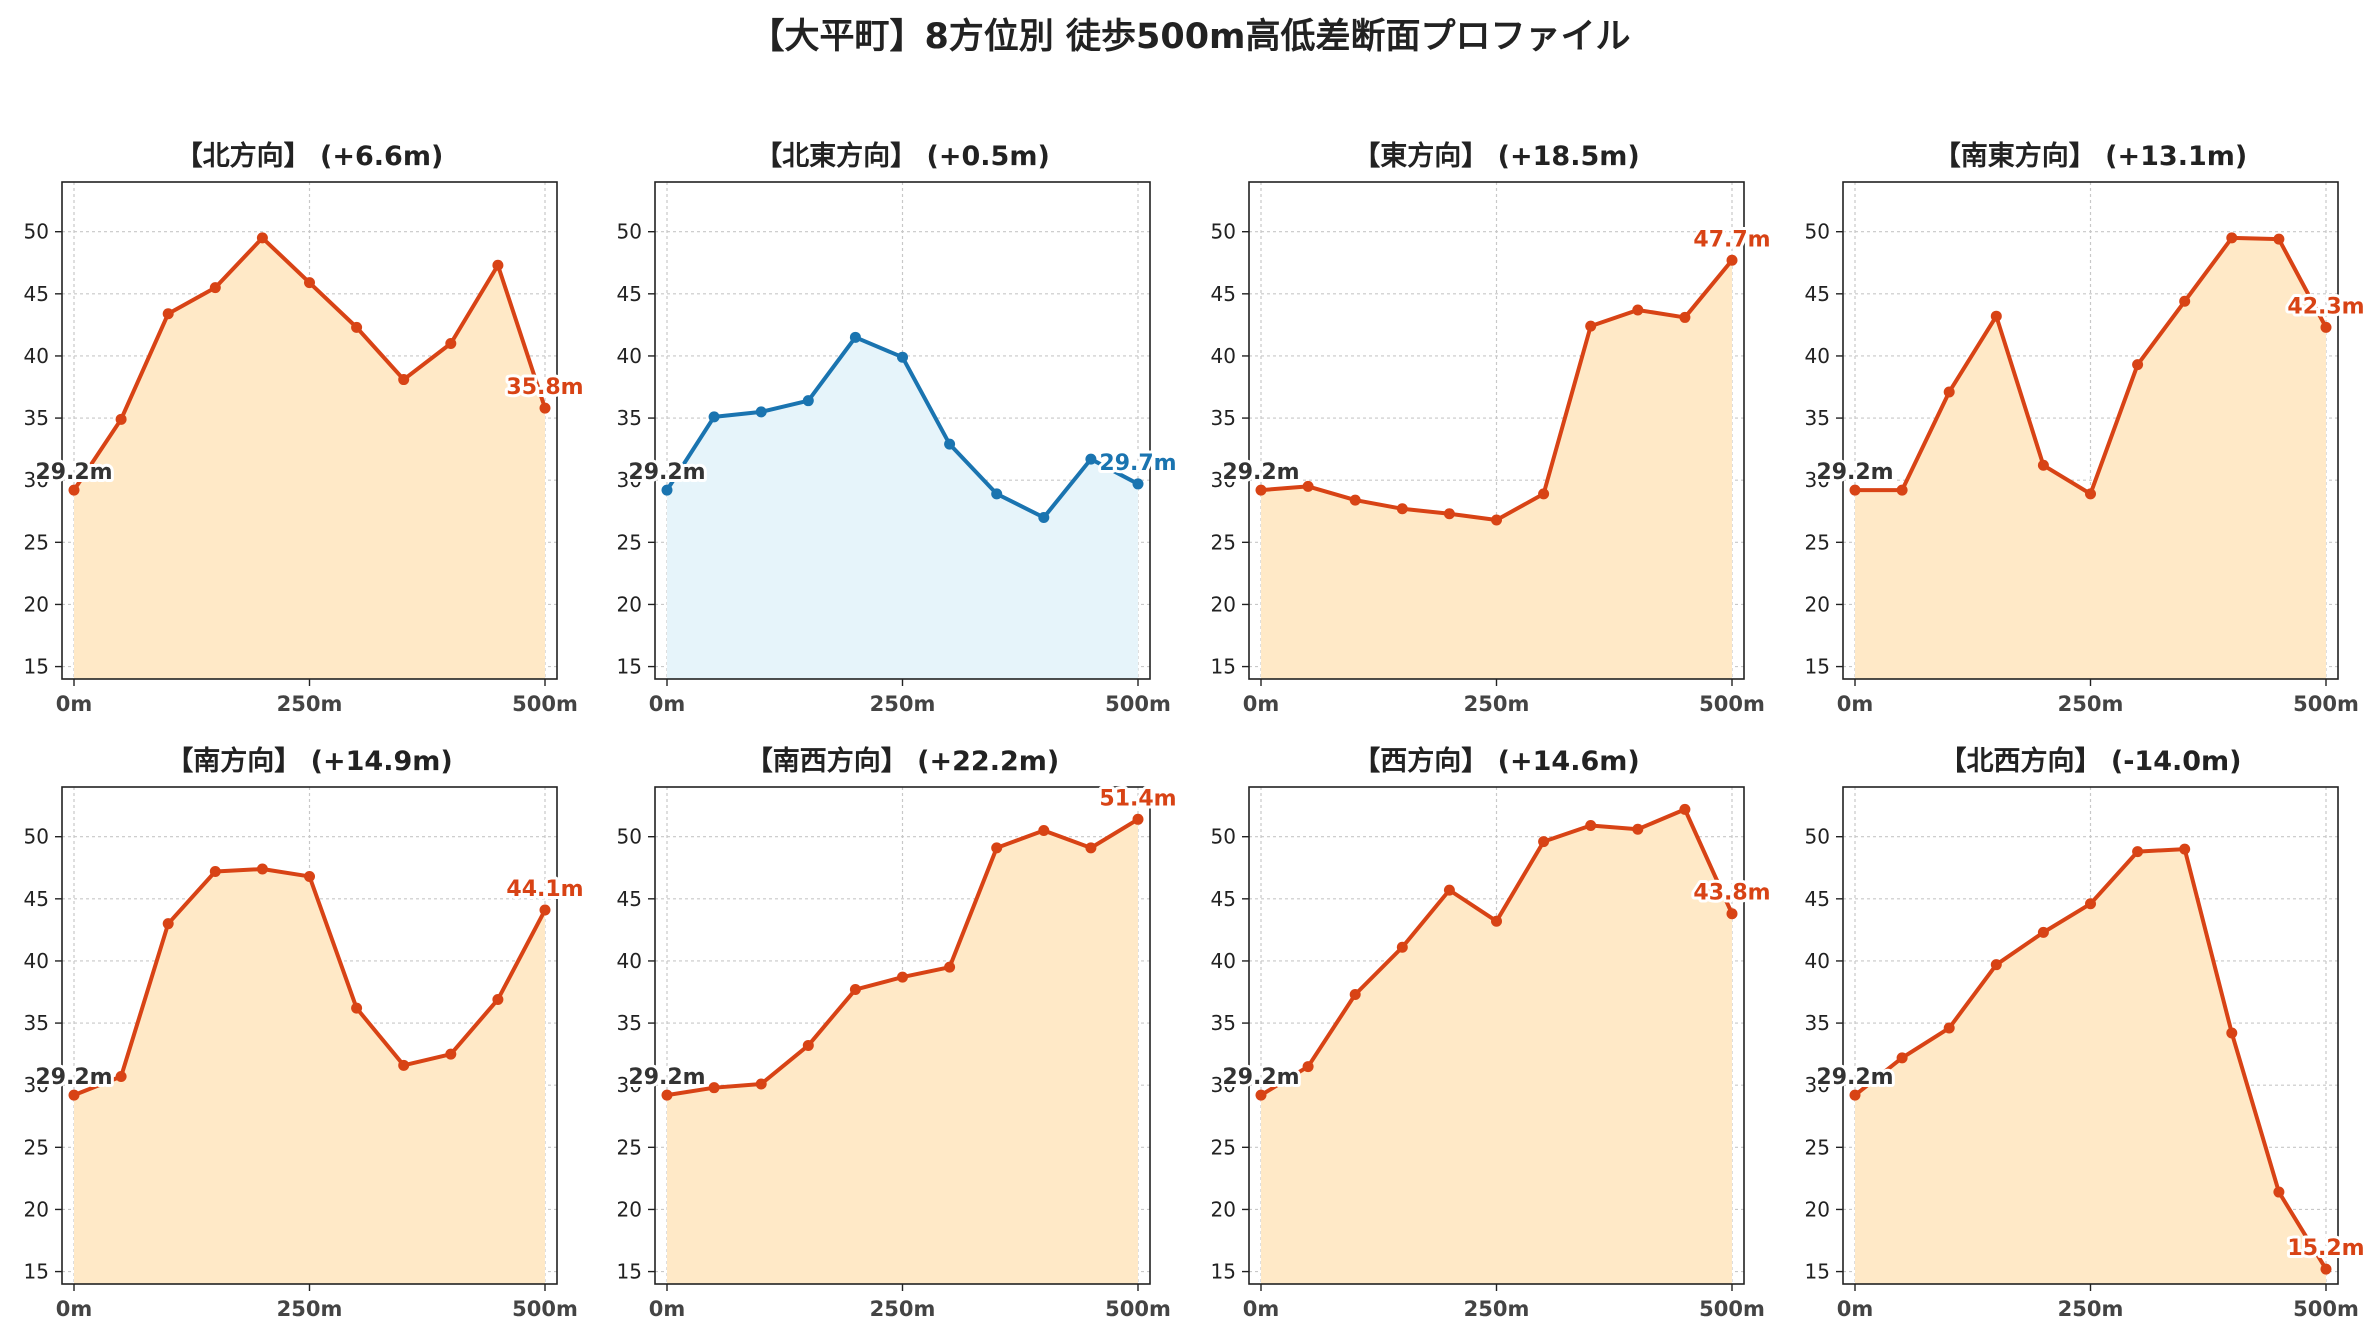 This screenshot has width=2380, height=1340. Describe the element at coordinates (902, 156) in the screenshot. I see `chart-title: 【北東方向】 (+0.5m)` at that location.